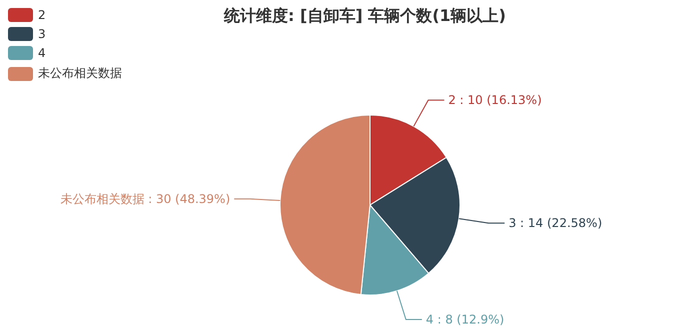 The image size is (700, 334). Describe the element at coordinates (42, 34) in the screenshot. I see `legend-label: 3` at that location.